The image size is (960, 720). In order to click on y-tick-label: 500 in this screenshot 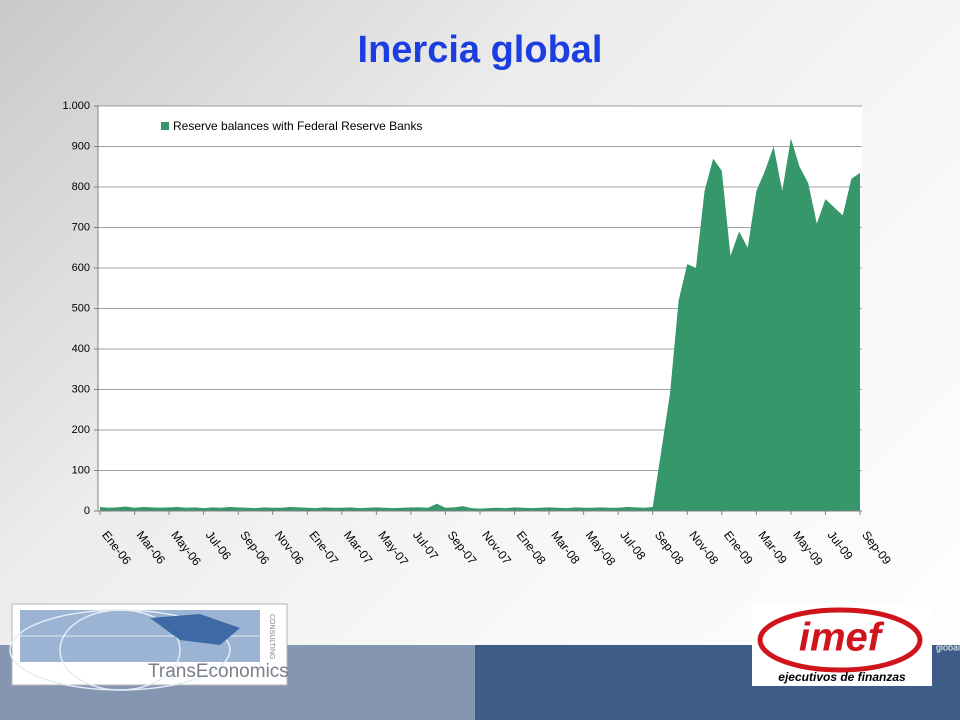, I will do `click(81, 308)`.